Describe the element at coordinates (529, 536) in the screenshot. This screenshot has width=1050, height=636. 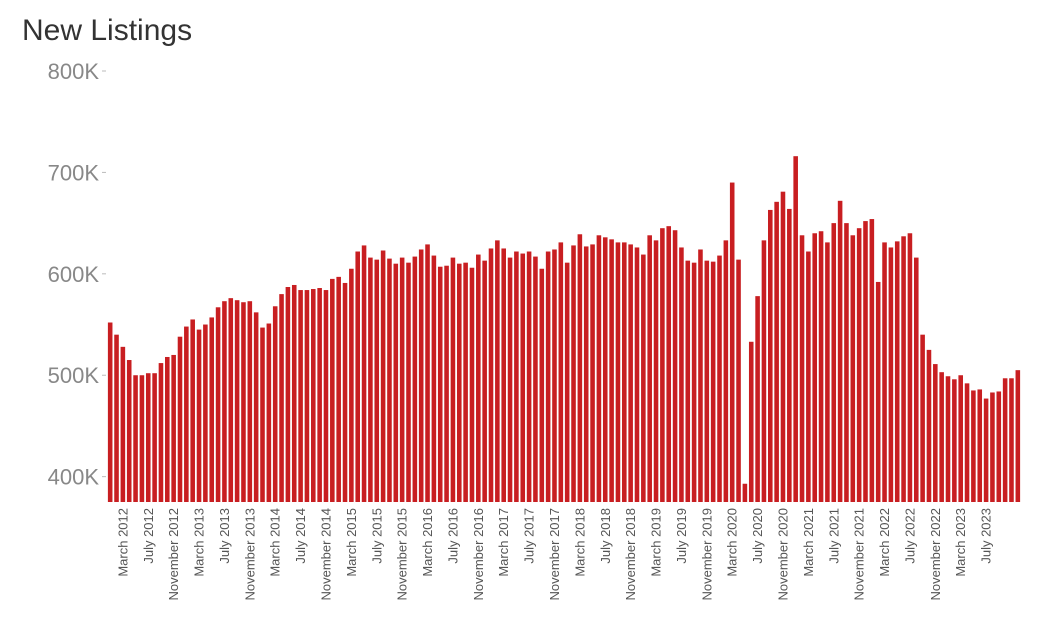
I see `x-tick-label: July 2017` at that location.